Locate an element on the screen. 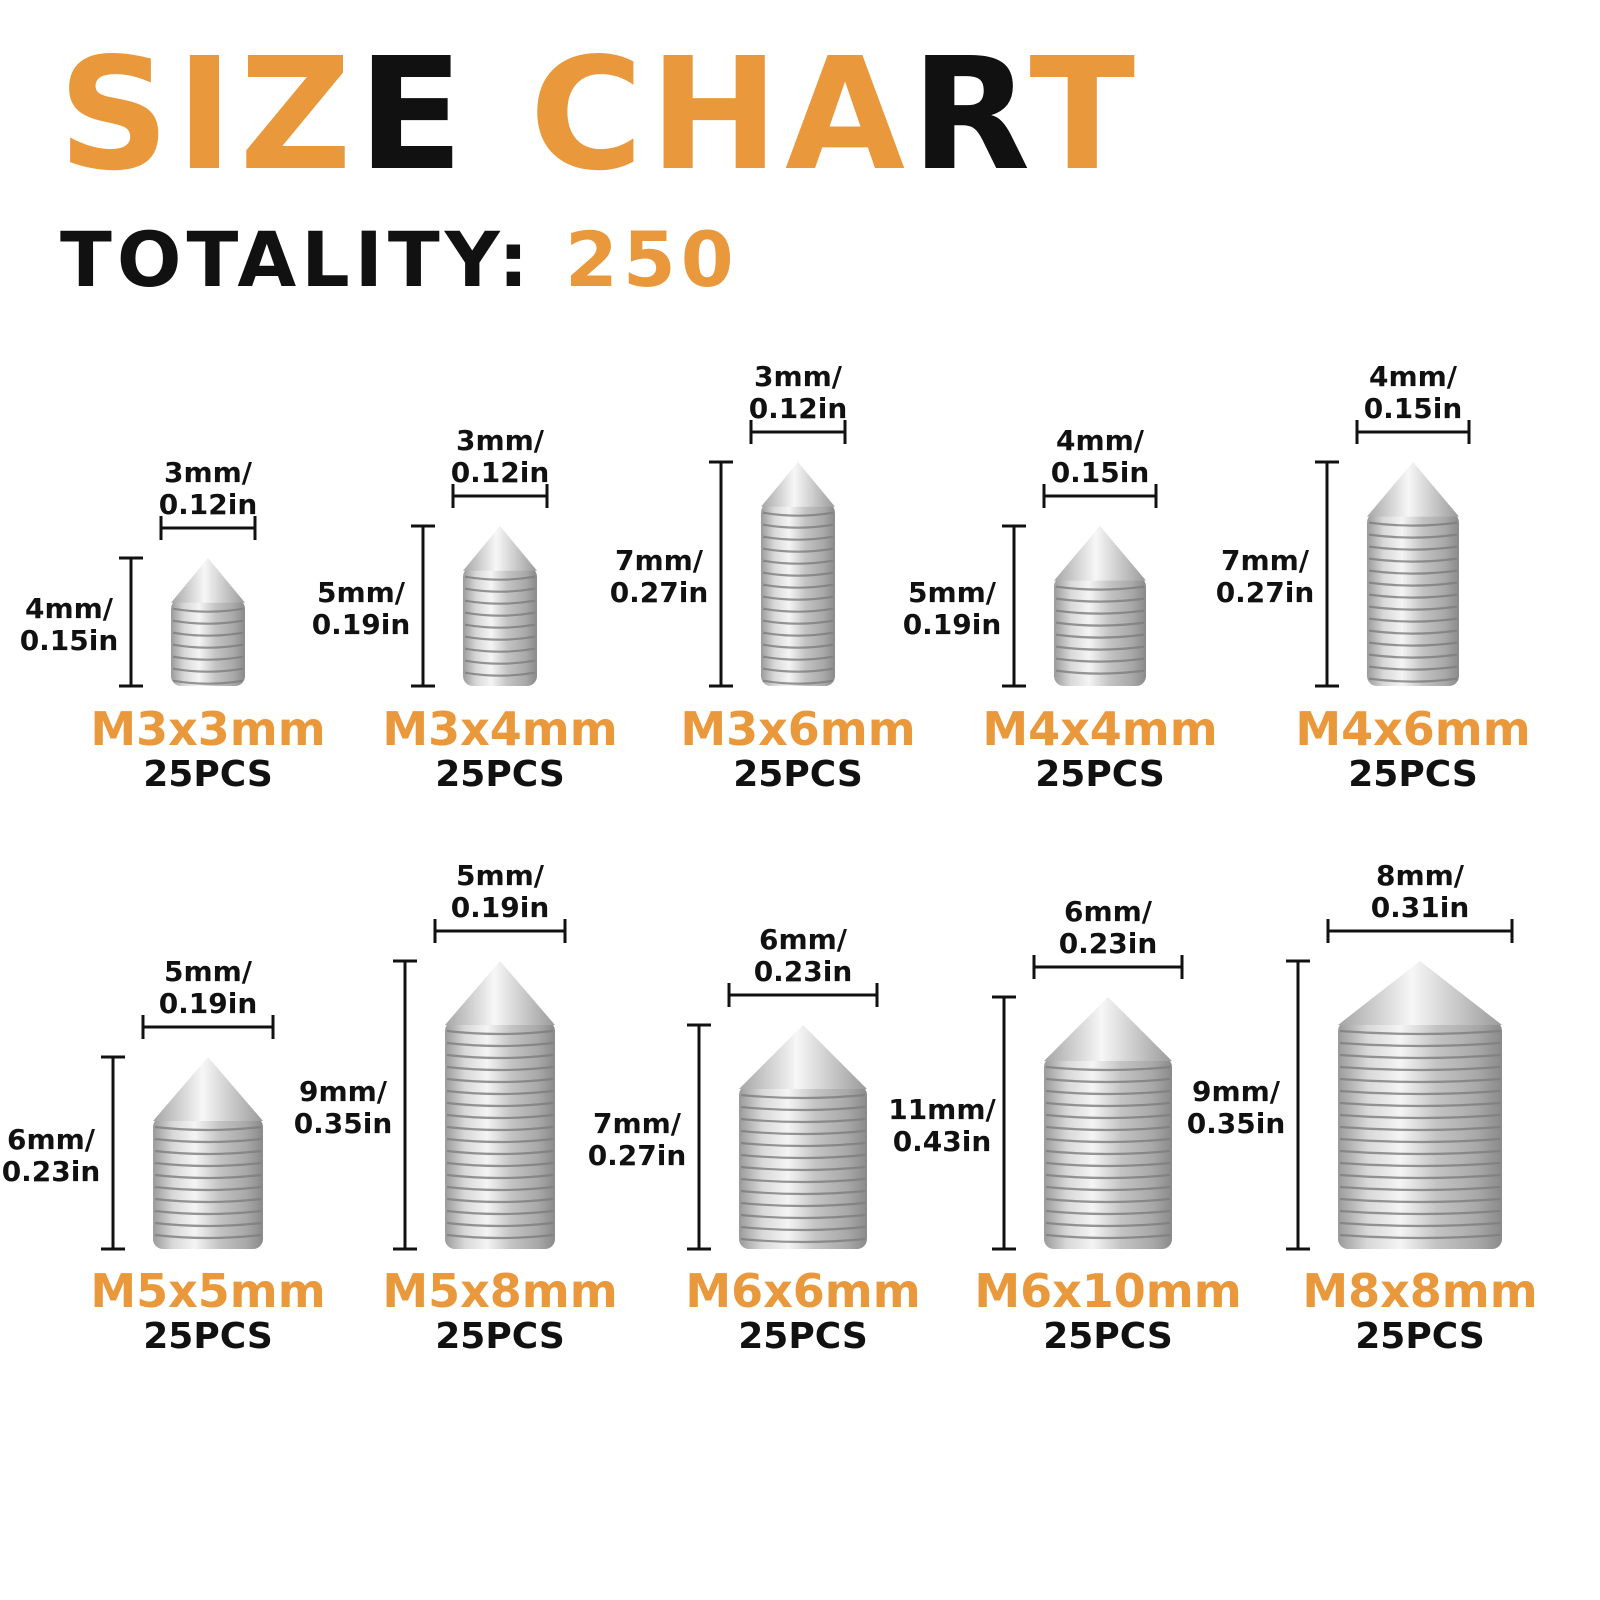 The height and width of the screenshot is (1600, 1600). length-mm-label: 11mm/ is located at coordinates (942, 1109).